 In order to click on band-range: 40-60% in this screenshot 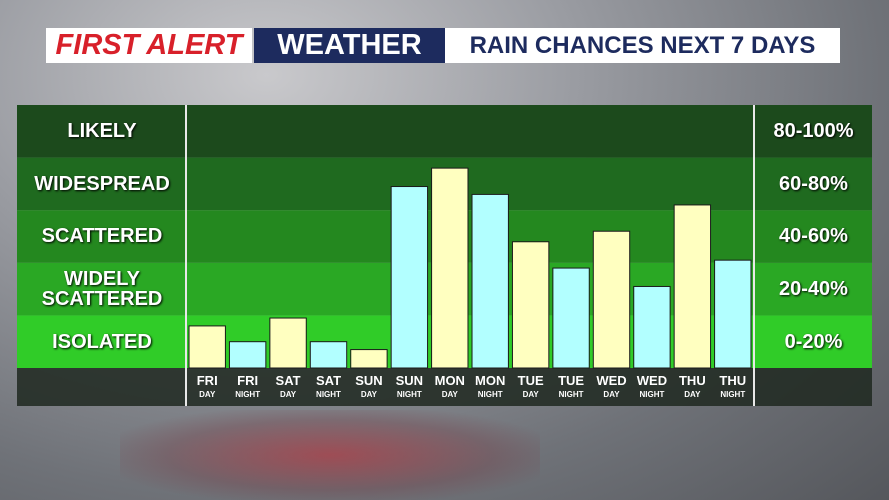, I will do `click(813, 236)`.